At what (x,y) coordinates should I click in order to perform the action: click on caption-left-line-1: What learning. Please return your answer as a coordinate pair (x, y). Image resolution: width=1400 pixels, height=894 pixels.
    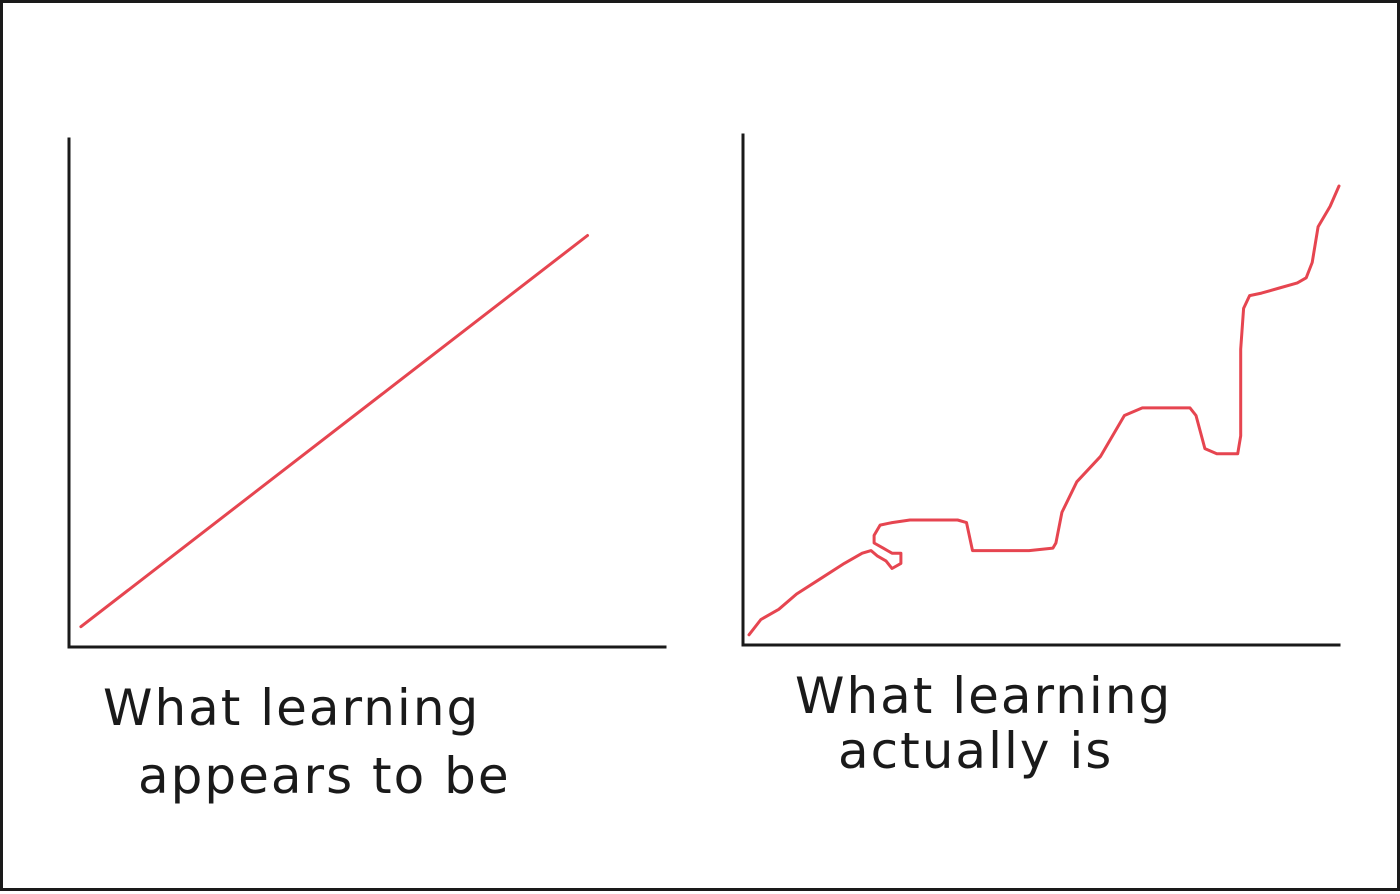
    Looking at the image, I should click on (291, 708).